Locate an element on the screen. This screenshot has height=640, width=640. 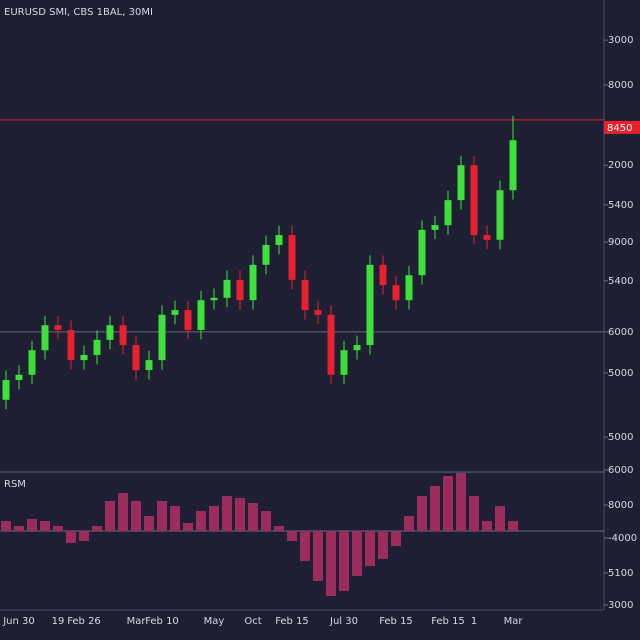
y2-tick-label: -4000 is located at coordinates (622, 538).